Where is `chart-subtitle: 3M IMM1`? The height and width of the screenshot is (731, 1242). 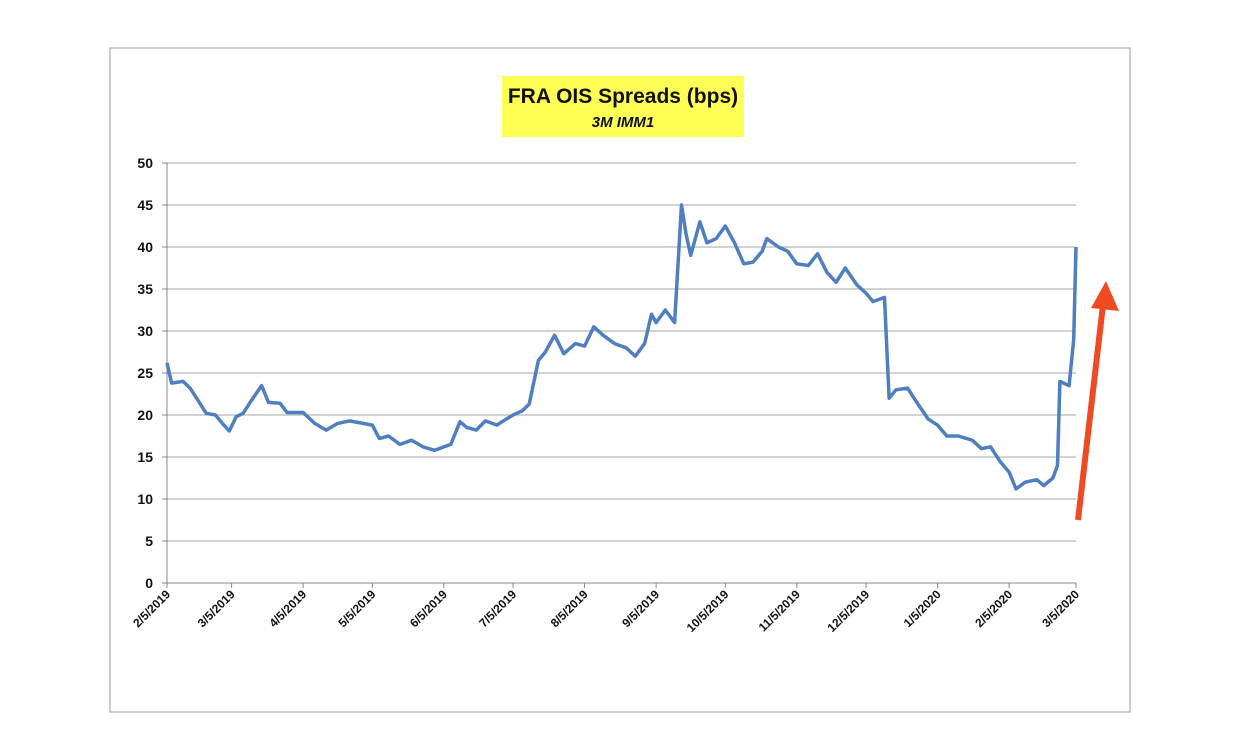 chart-subtitle: 3M IMM1 is located at coordinates (623, 122).